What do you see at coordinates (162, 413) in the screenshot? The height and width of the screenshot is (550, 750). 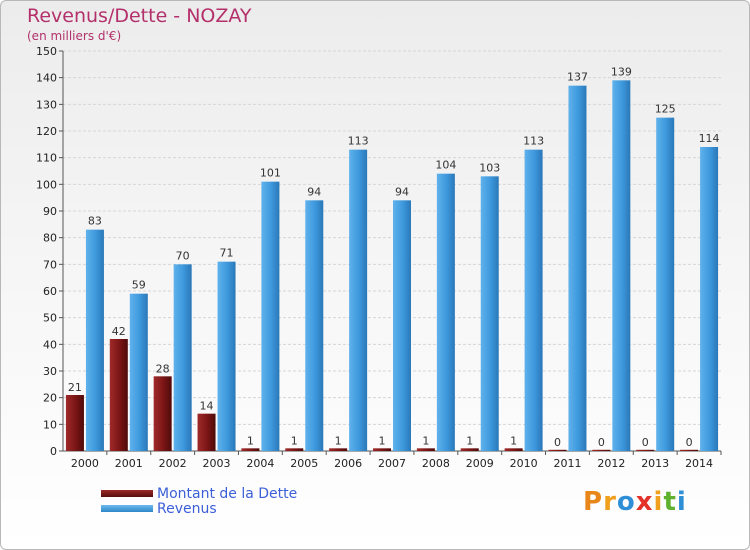 I see `bar-debt-2002` at bounding box center [162, 413].